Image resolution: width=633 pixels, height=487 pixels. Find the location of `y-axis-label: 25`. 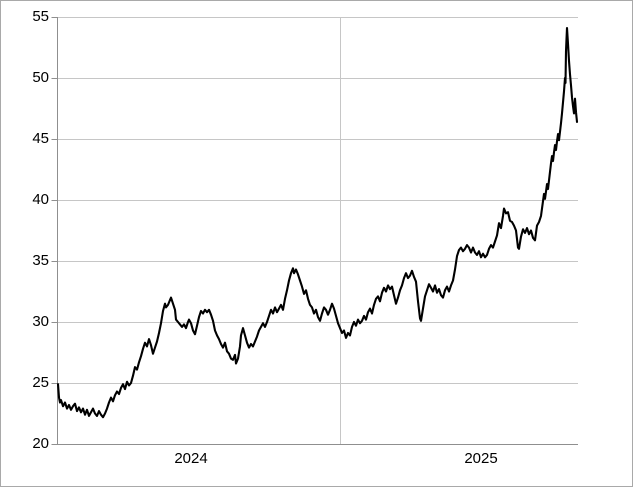

y-axis-label: 25 is located at coordinates (40, 382).